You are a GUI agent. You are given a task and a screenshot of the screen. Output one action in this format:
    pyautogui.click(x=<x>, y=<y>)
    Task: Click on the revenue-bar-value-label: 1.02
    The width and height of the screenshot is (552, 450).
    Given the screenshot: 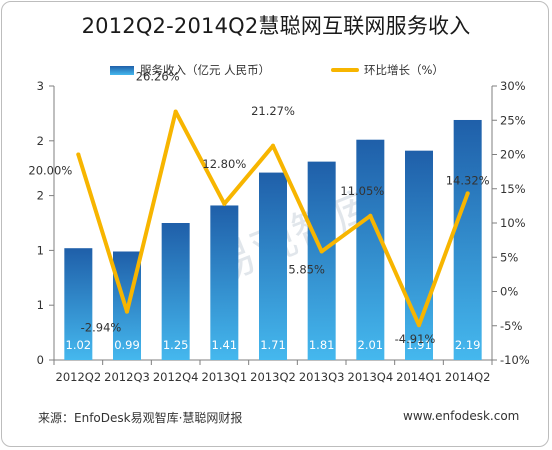 What is the action you would take?
    pyautogui.click(x=79, y=345)
    